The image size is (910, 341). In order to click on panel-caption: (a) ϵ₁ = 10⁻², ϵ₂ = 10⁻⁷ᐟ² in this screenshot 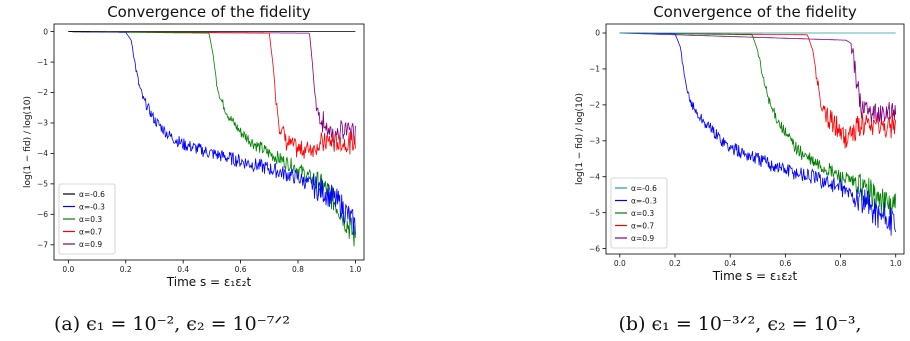, I will do `click(172, 324)`.